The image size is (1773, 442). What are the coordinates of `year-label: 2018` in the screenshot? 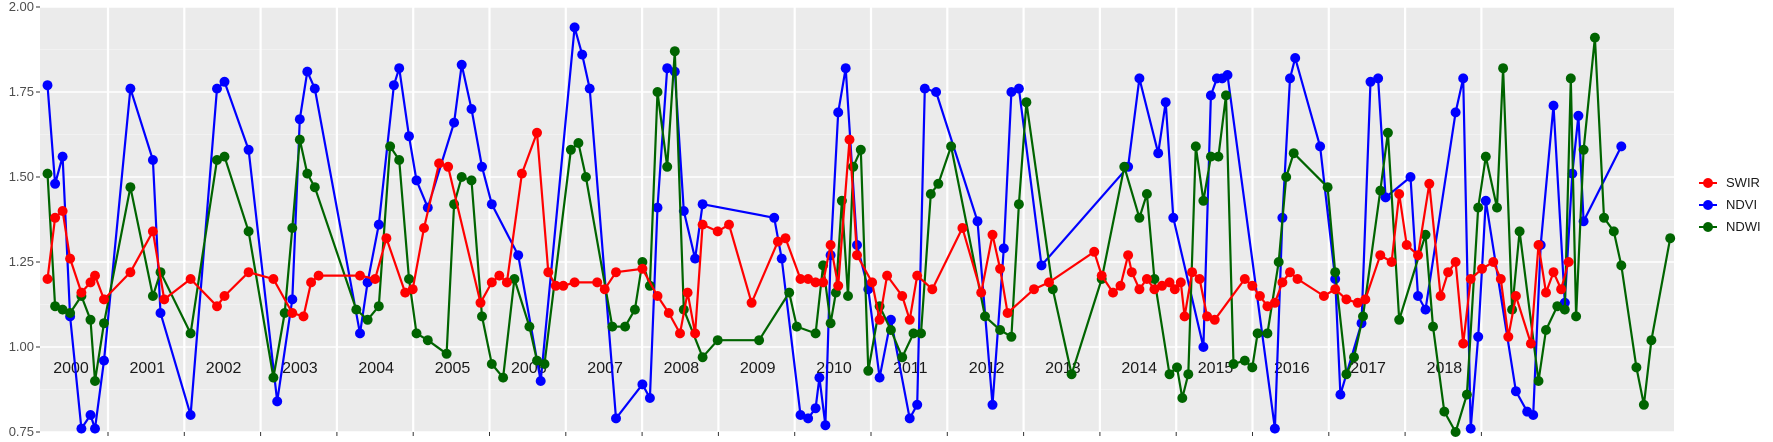 It's located at (1445, 368).